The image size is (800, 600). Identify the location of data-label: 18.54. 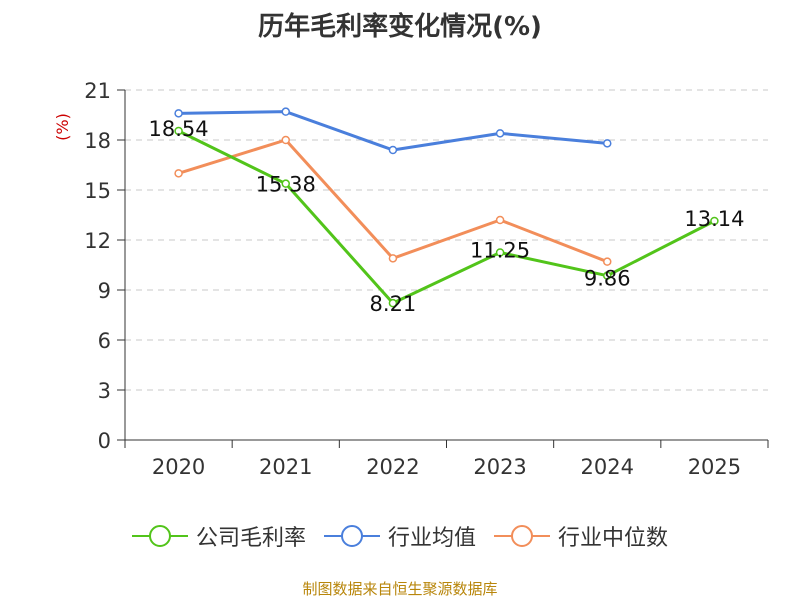
(179, 129).